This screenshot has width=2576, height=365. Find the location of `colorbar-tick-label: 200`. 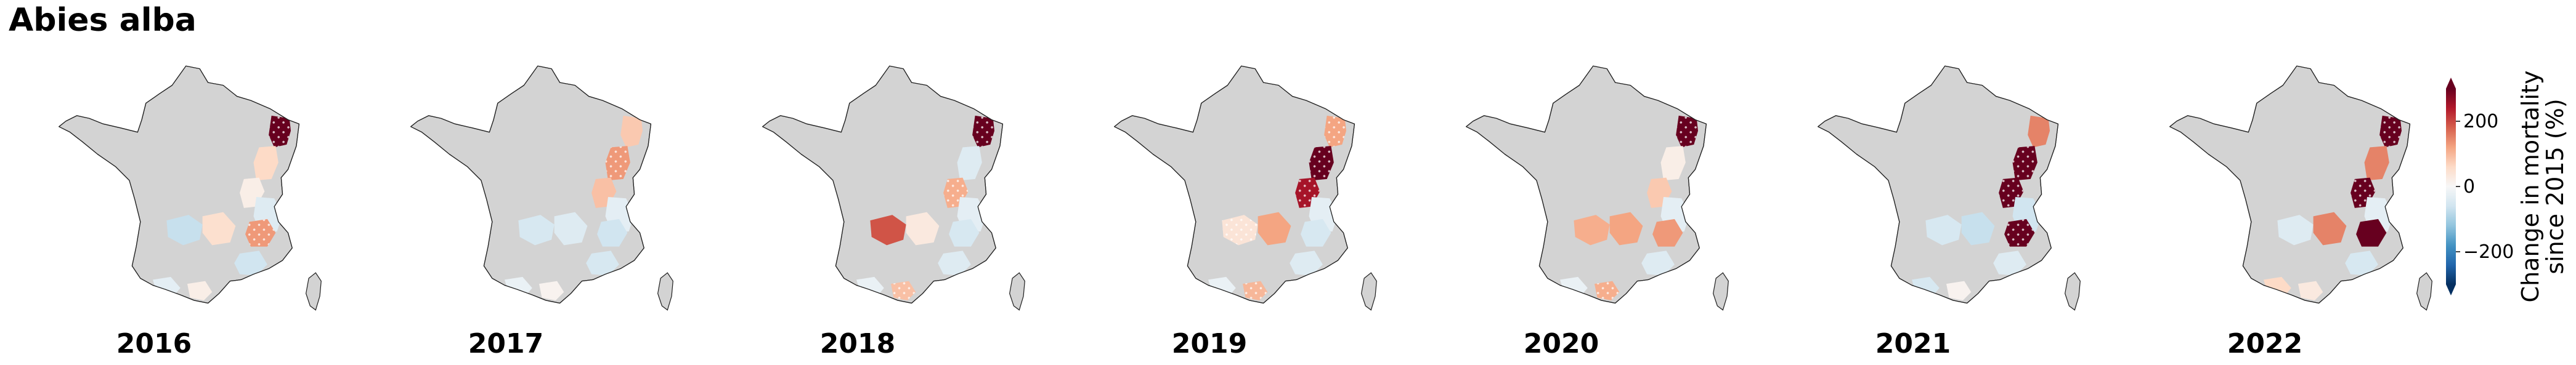

colorbar-tick-label: 200 is located at coordinates (2480, 121).